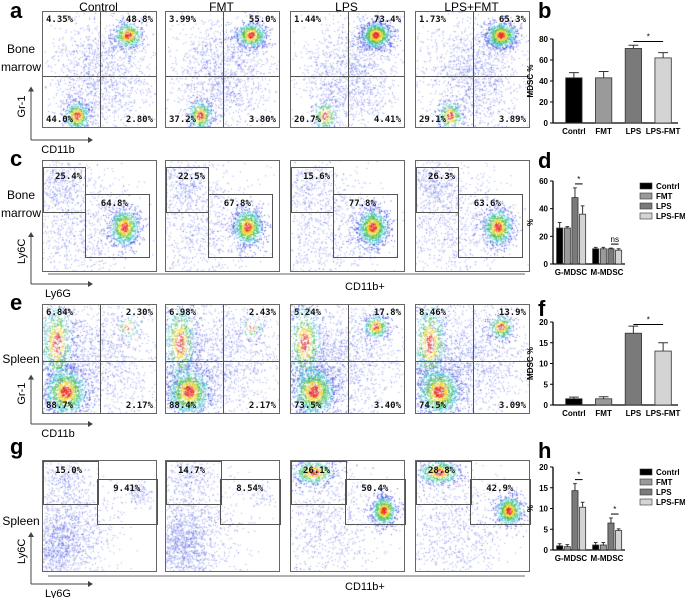  What do you see at coordinates (530, 508) in the screenshot?
I see `y-axis-title: %` at bounding box center [530, 508].